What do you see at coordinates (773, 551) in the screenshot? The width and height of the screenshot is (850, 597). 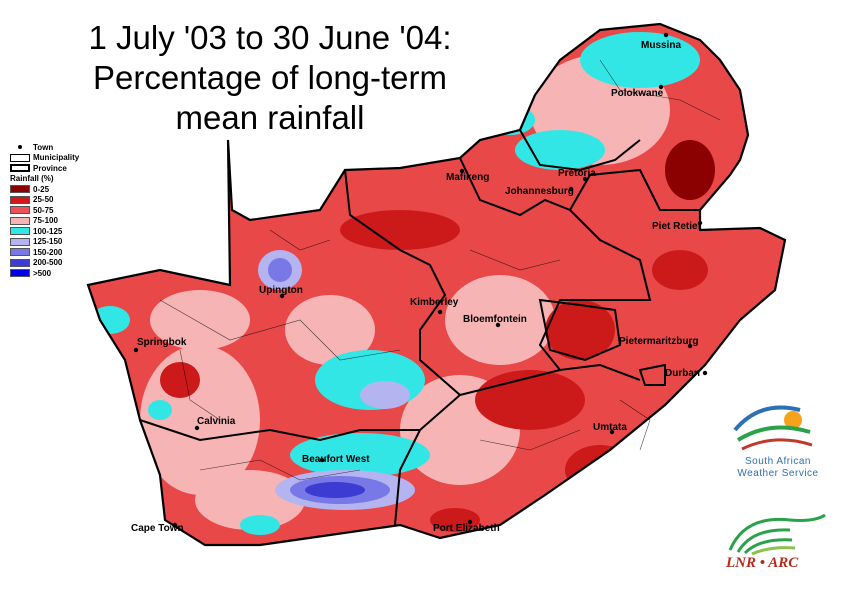 I see `arc-leaf-arc-4-icon` at bounding box center [773, 551].